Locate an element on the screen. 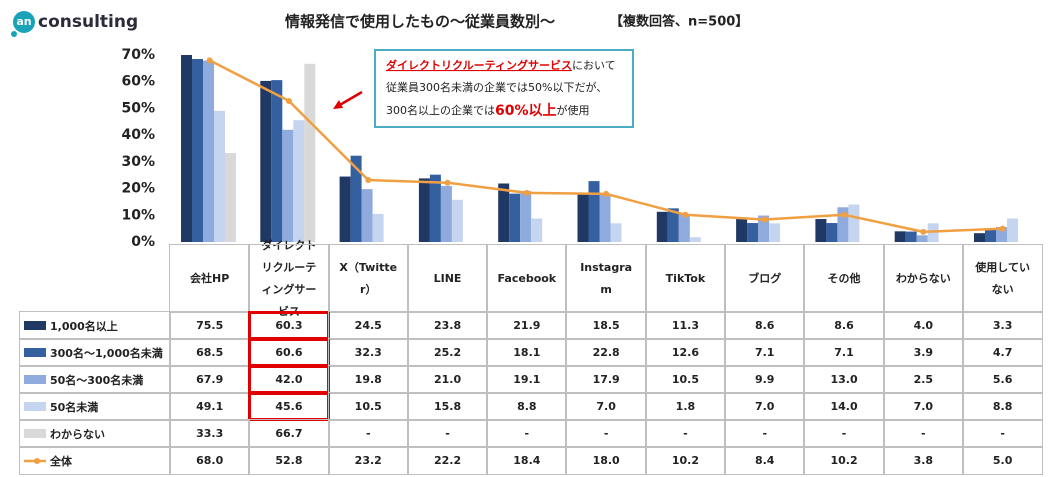 Image resolution: width=1058 pixels, height=477 pixels. category-header: TikTok is located at coordinates (685, 278).